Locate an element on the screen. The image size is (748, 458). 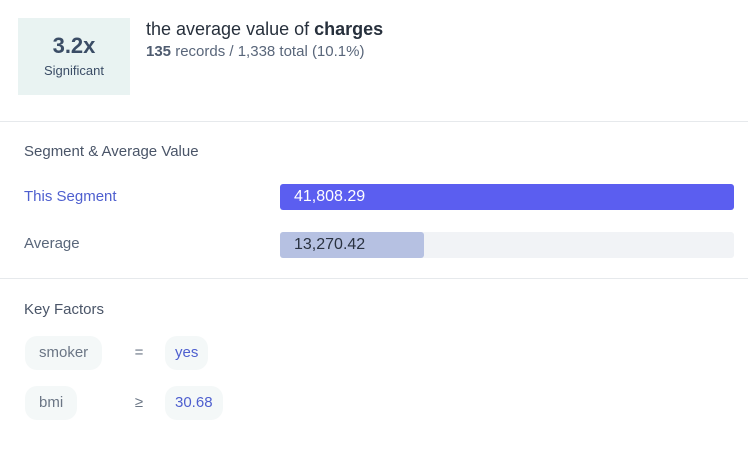
factor-operator: ≥ is located at coordinates (139, 402).